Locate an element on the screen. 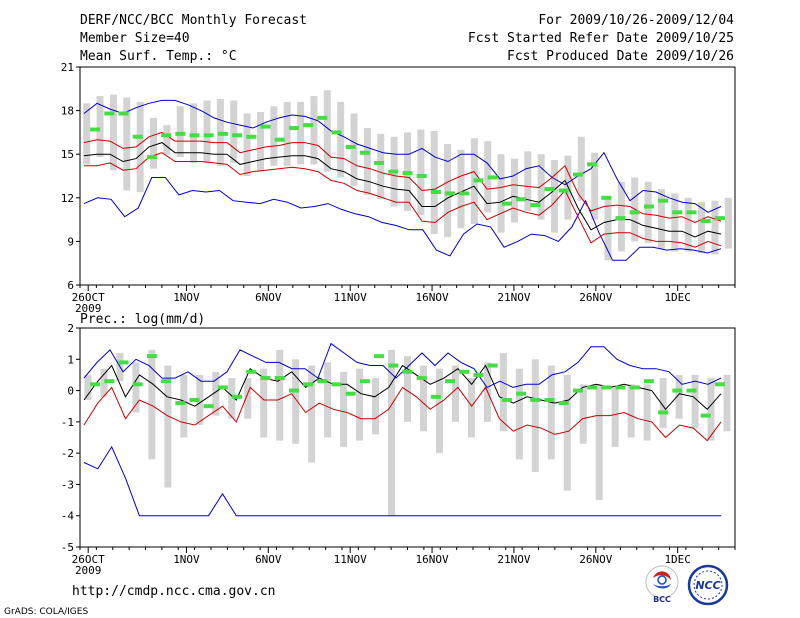 This screenshot has height=618, width=800. y-tick-label: 2 is located at coordinates (70, 328).